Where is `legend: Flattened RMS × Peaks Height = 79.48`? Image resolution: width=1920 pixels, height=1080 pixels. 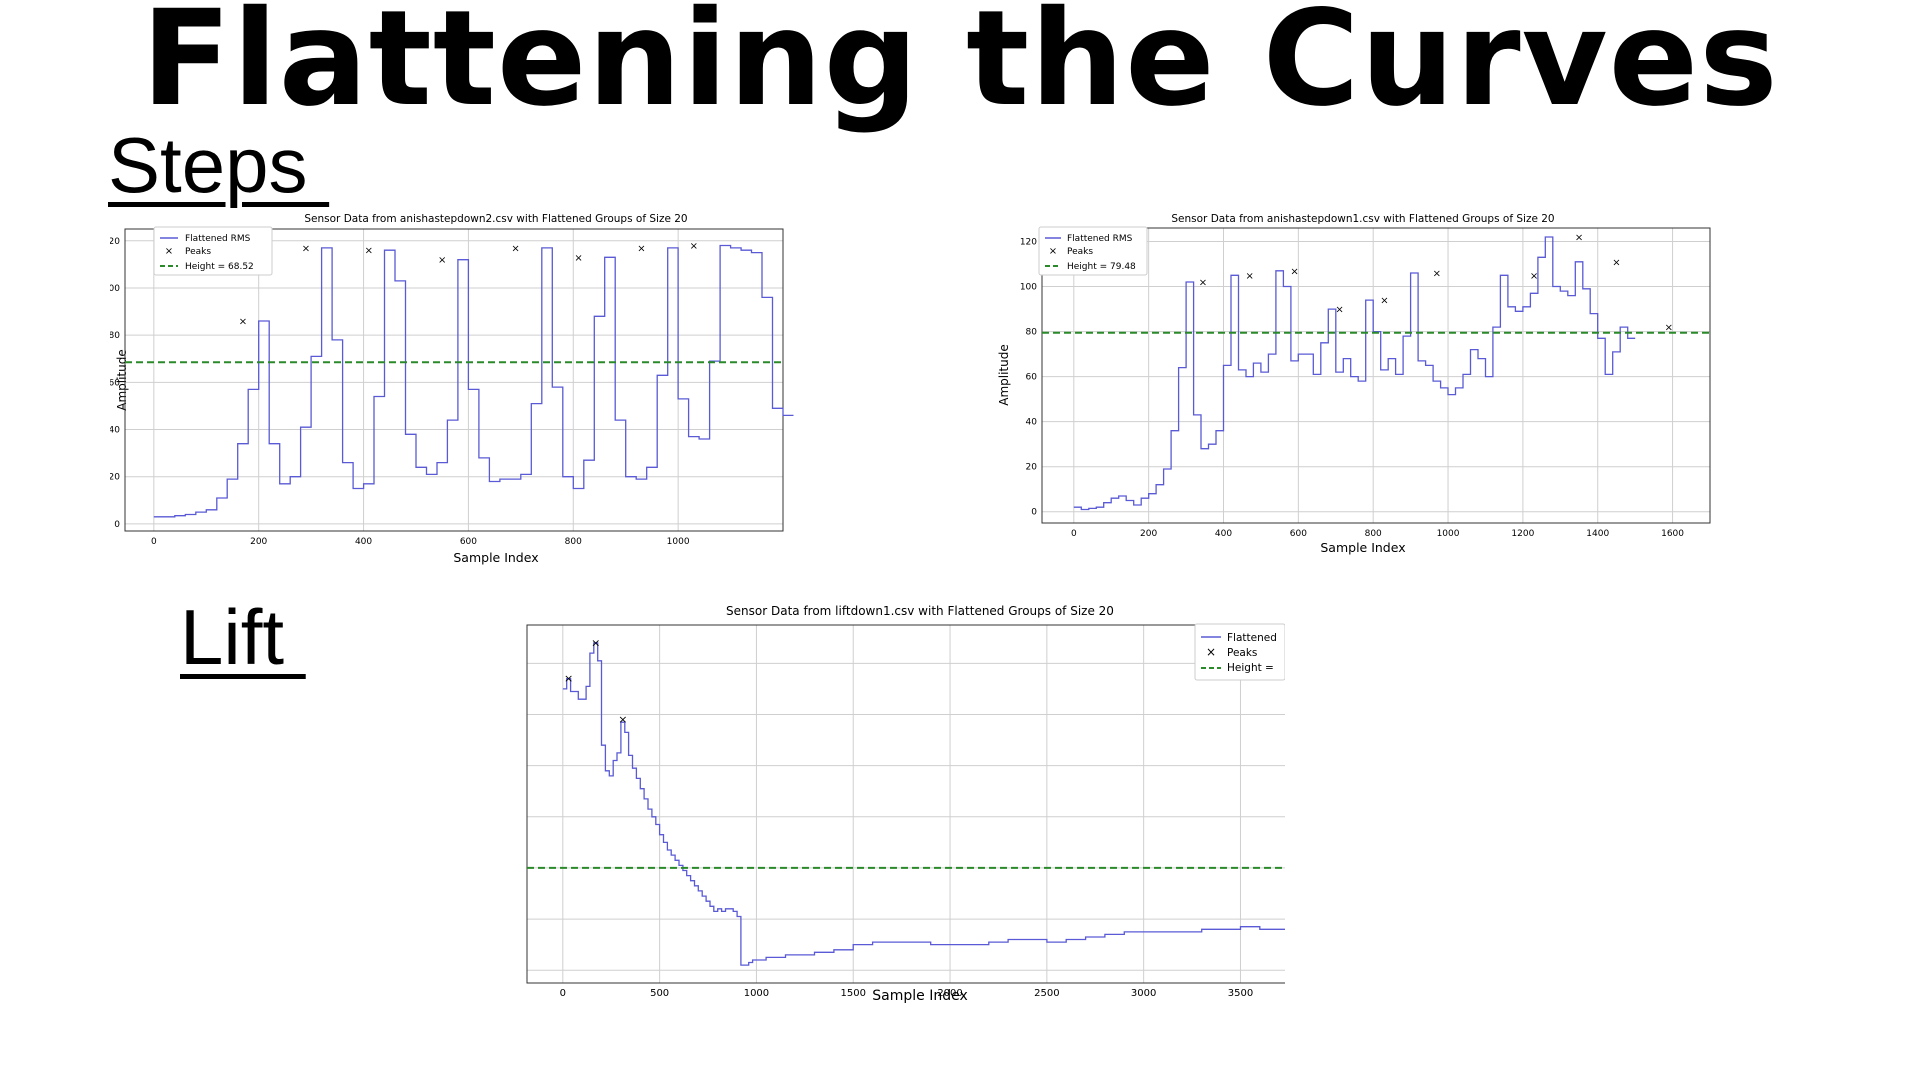
legend: Flattened RMS × Peaks Height = 79.48 is located at coordinates (1093, 251).